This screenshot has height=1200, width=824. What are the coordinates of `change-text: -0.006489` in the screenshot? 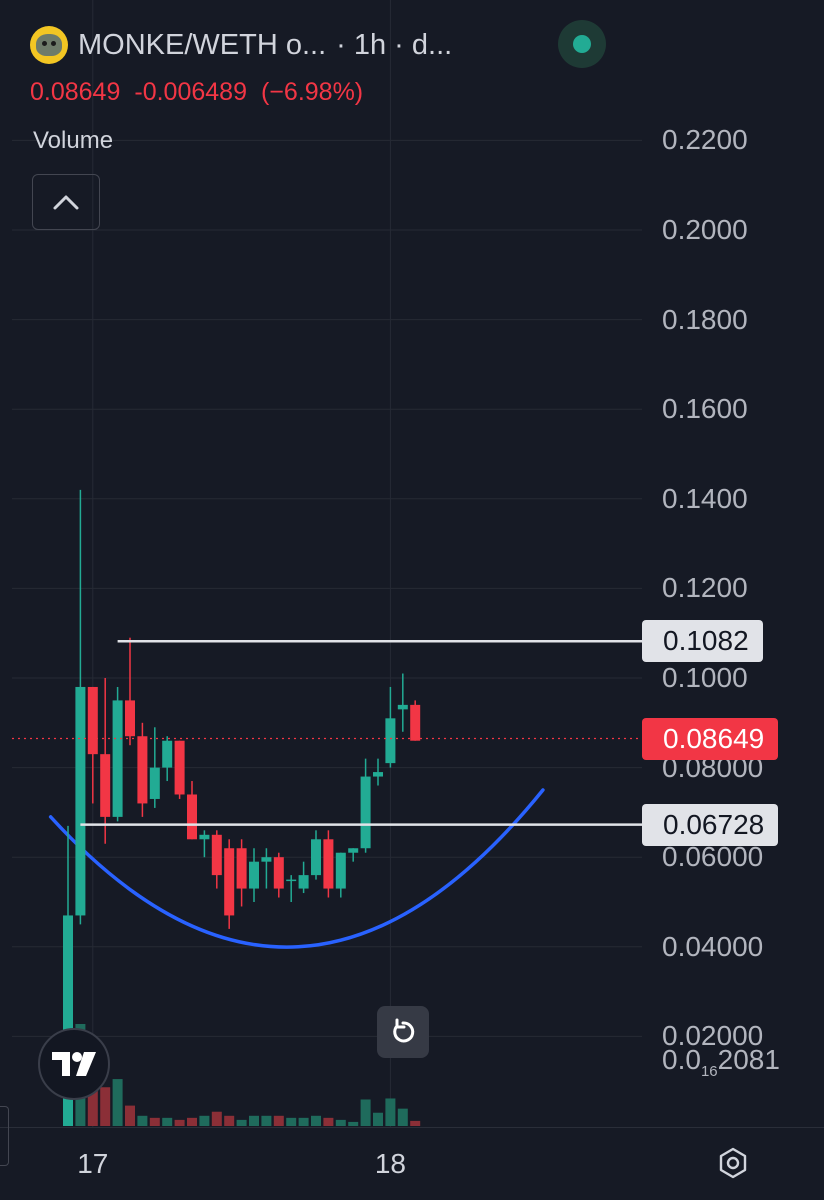 It's located at (190, 92).